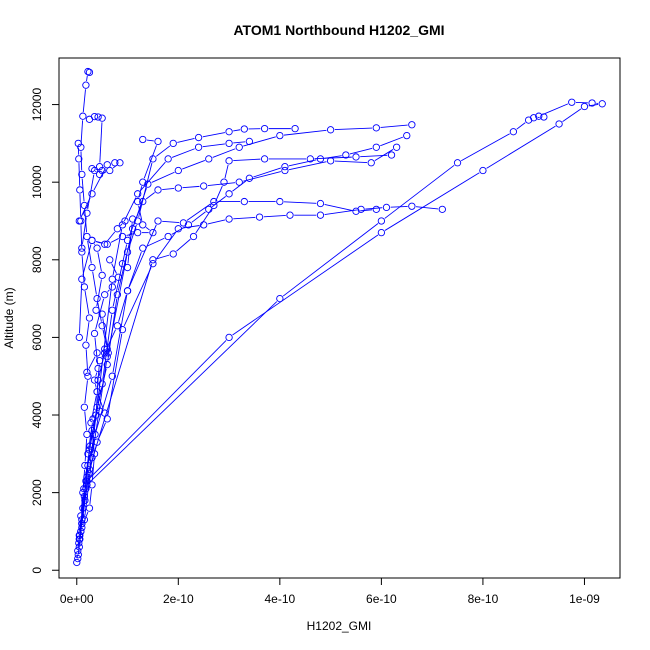  What do you see at coordinates (37, 570) in the screenshot?
I see `y-tick-label: 0` at bounding box center [37, 570].